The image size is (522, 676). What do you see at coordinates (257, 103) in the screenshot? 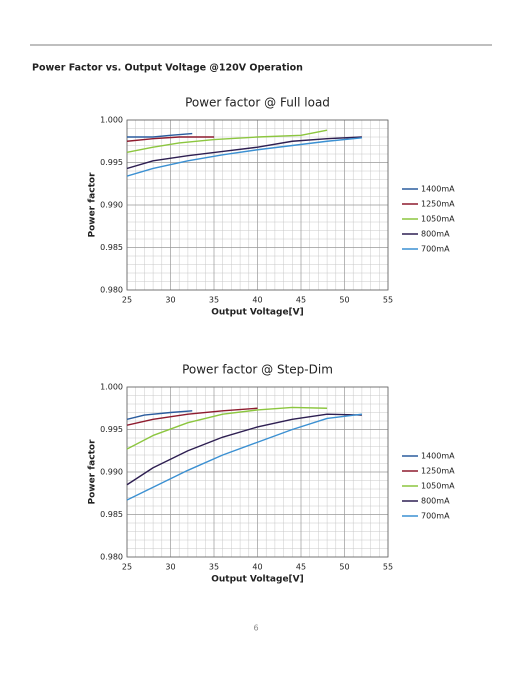
I see `chart-title: Power factor @ Full load` at bounding box center [257, 103].